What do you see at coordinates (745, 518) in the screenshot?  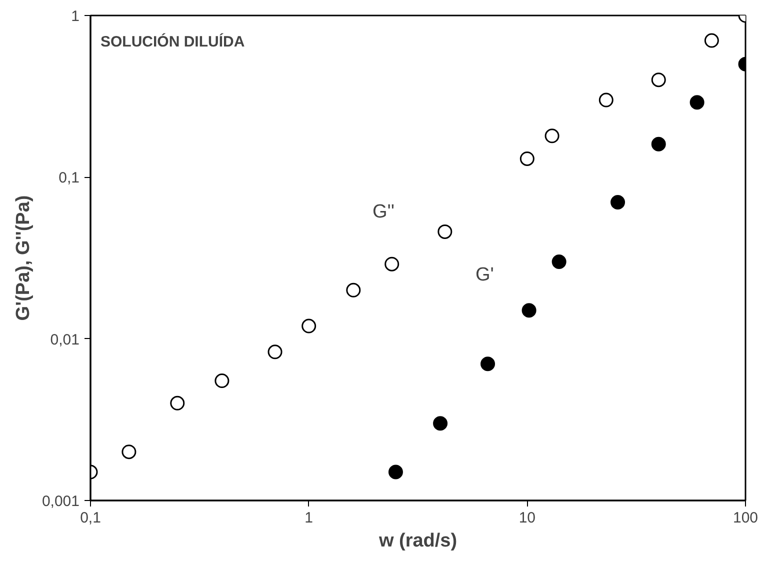 I see `x-tick-label: 100` at bounding box center [745, 518].